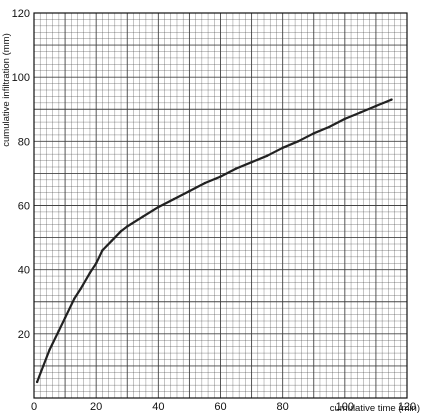  Describe the element at coordinates (158, 407) in the screenshot. I see `x-tick-label: 40` at that location.